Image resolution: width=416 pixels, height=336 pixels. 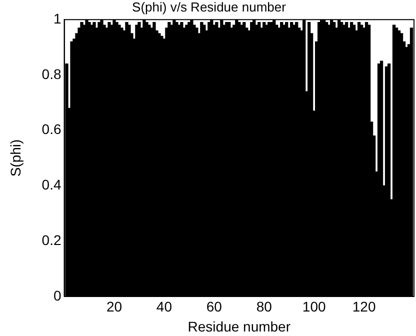 I want to click on y-tick-label: 0.8, so click(x=52, y=74).